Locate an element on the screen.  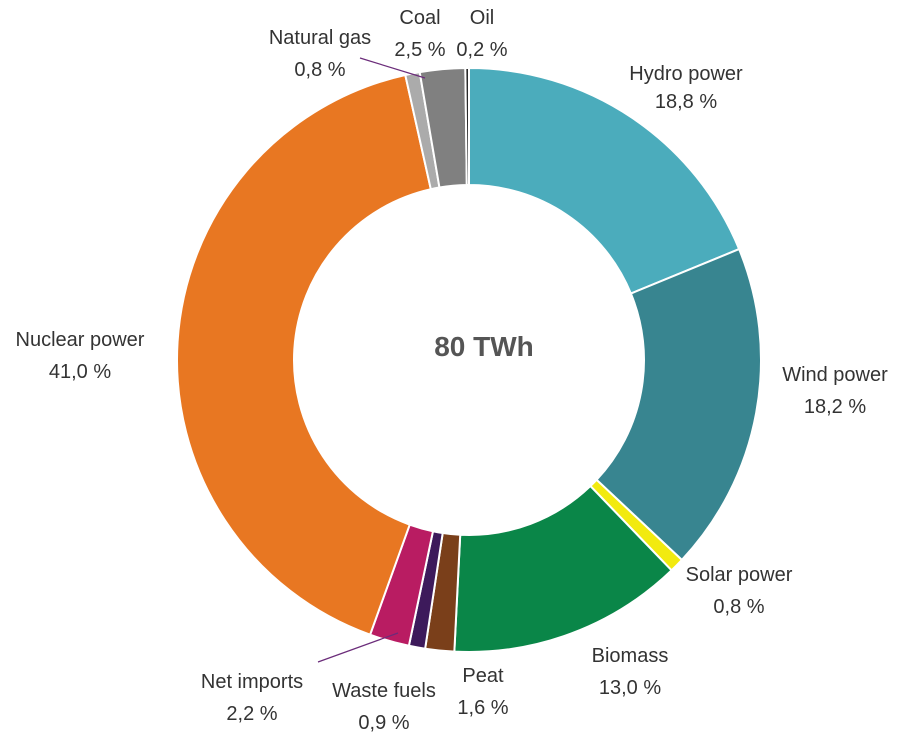
value-label-natural-gas: 0,8 % is located at coordinates (319, 70).